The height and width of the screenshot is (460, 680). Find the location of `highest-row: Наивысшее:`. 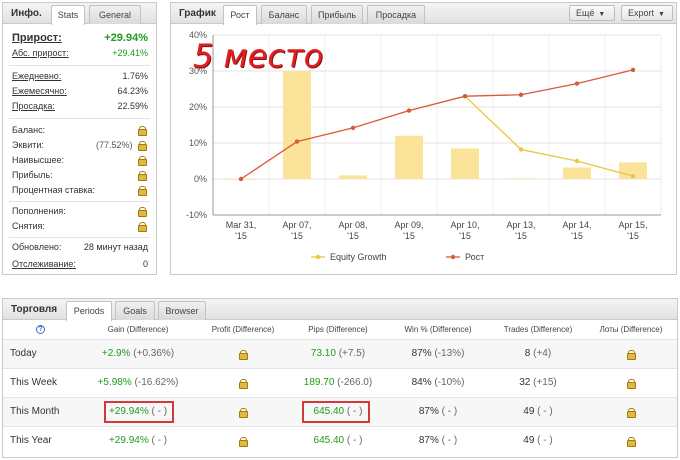

highest-row: Наивысшее: is located at coordinates (80, 161).